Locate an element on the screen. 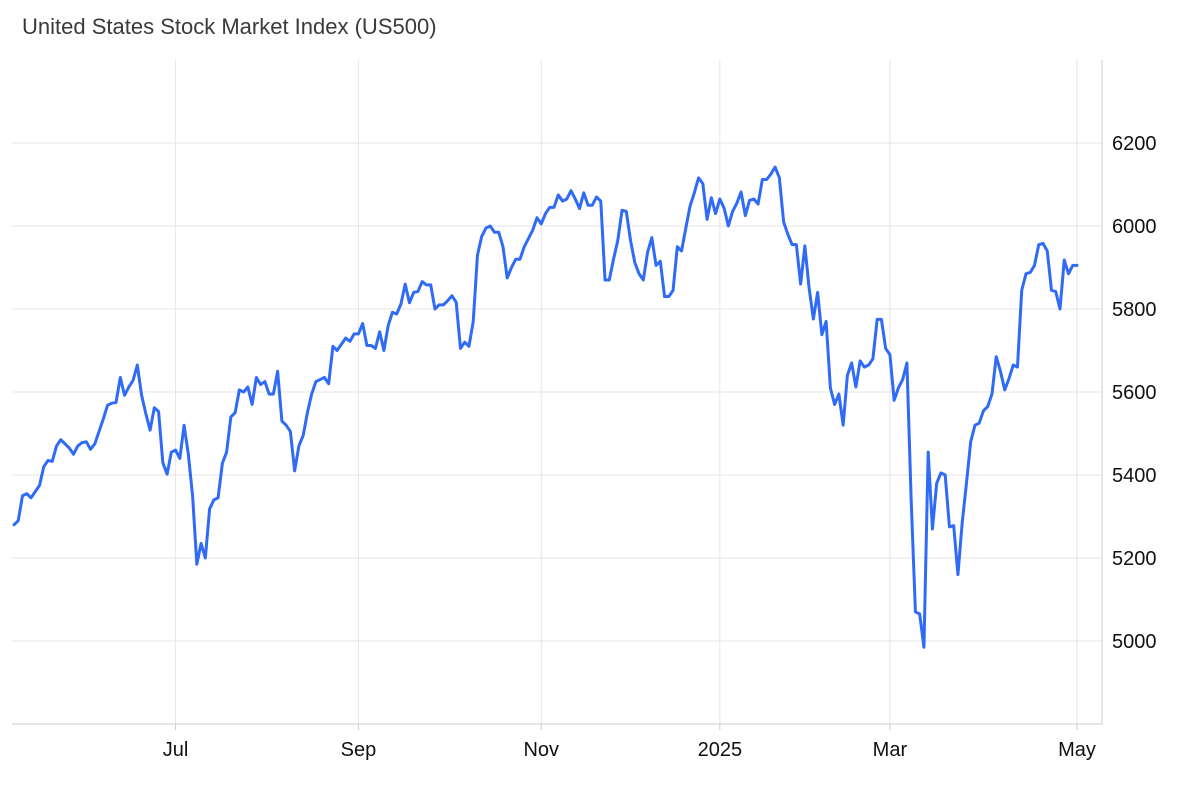 The image size is (1200, 788). x-tick-label: Mar is located at coordinates (890, 750).